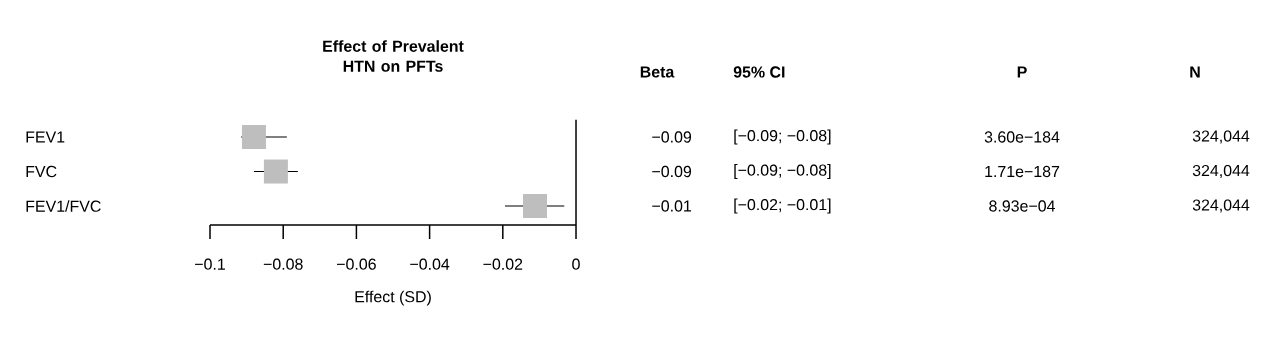 Image resolution: width=1273 pixels, height=338 pixels. Describe the element at coordinates (283, 264) in the screenshot. I see `x-tick-label: −0.08` at that location.